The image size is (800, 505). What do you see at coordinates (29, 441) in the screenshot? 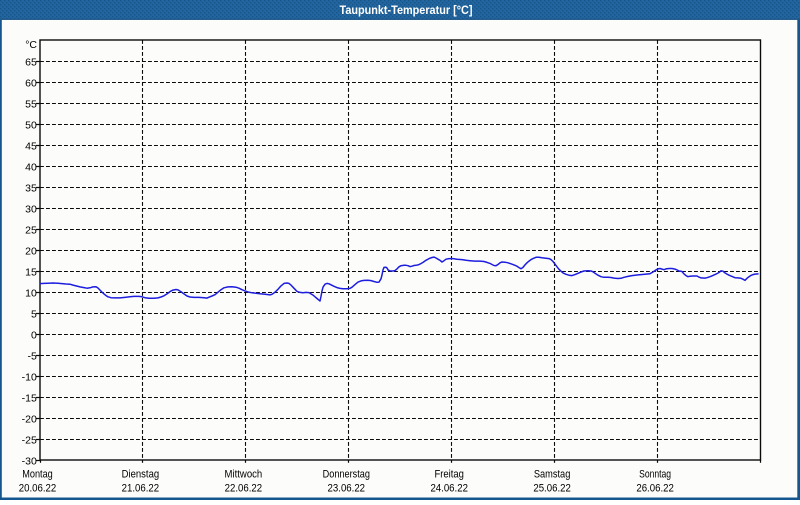
I see `svg-text: -25` at bounding box center [29, 441].